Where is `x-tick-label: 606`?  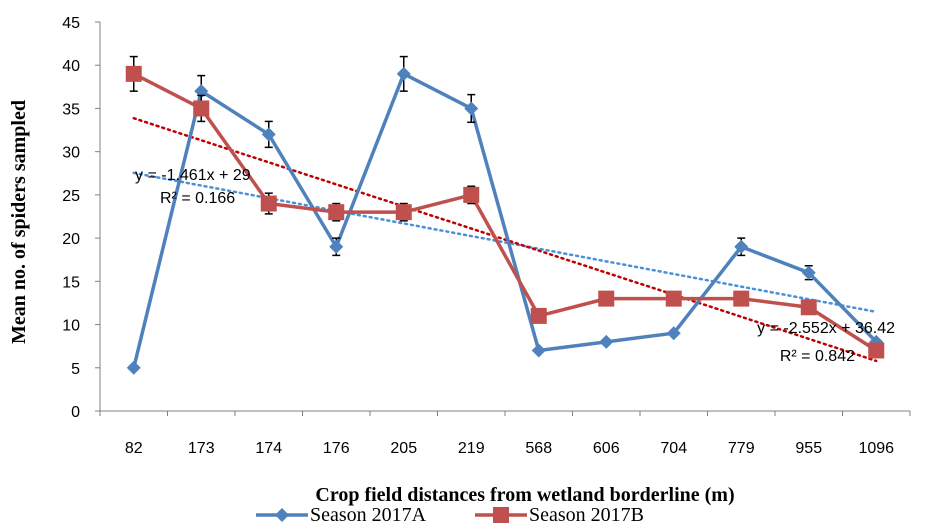
x-tick-label: 606 is located at coordinates (606, 448).